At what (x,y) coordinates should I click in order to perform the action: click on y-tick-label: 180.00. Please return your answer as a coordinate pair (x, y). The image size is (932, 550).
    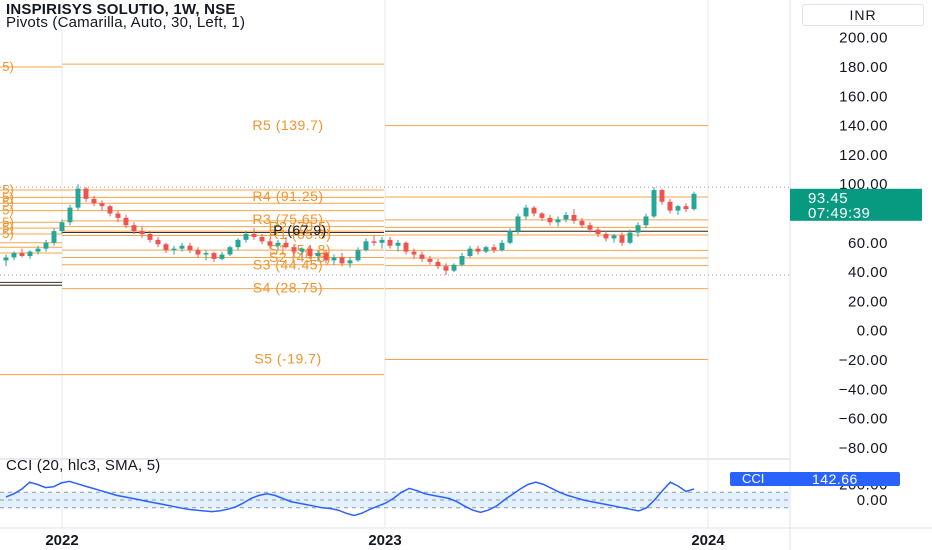
    Looking at the image, I should click on (863, 67).